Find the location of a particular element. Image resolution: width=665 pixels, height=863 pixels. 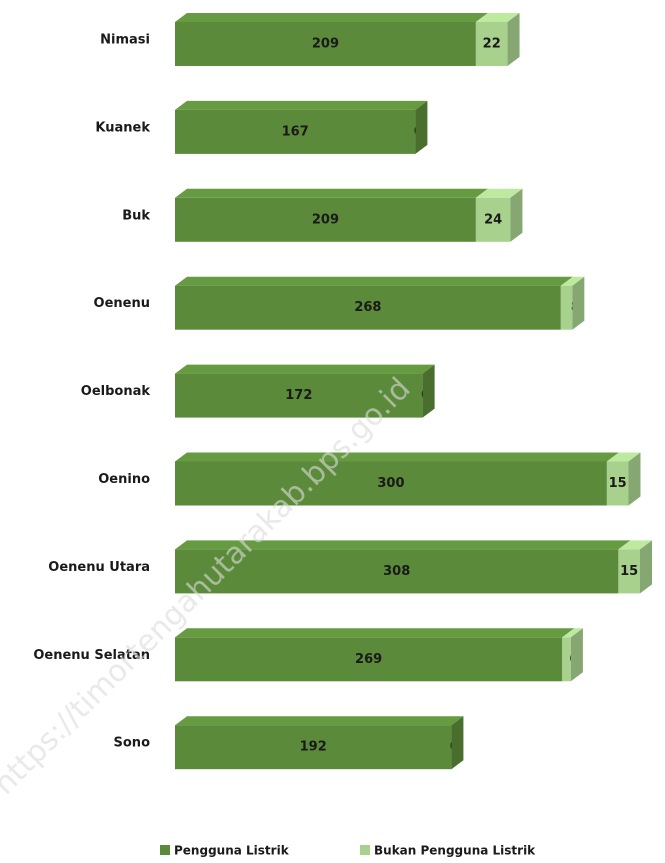

category-label: Nimasi is located at coordinates (125, 40).